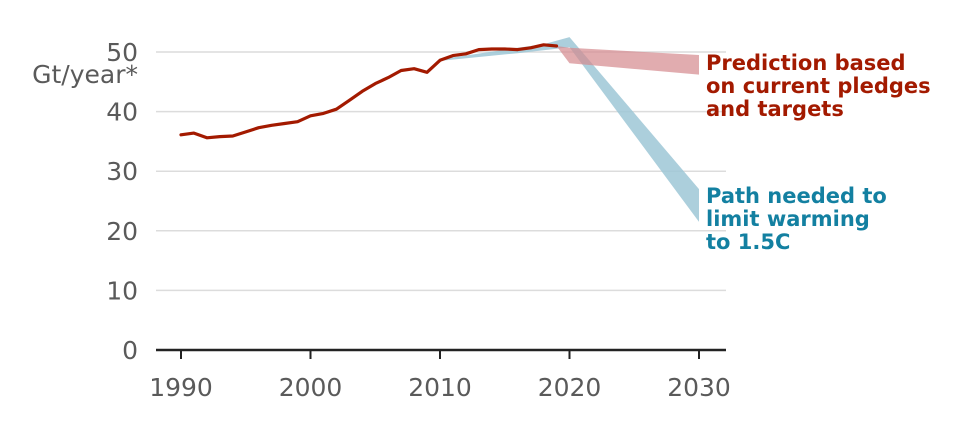 The height and width of the screenshot is (439, 953). What do you see at coordinates (181, 387) in the screenshot?
I see `x-tick-label: 1990` at bounding box center [181, 387].